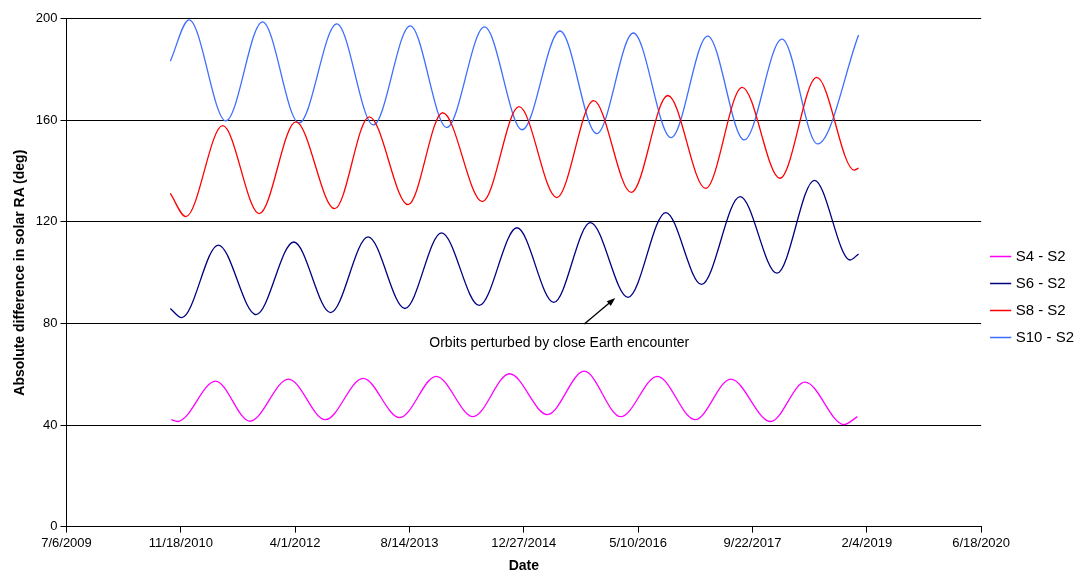  I want to click on x-tick-label: 2/4/2019, so click(867, 542).